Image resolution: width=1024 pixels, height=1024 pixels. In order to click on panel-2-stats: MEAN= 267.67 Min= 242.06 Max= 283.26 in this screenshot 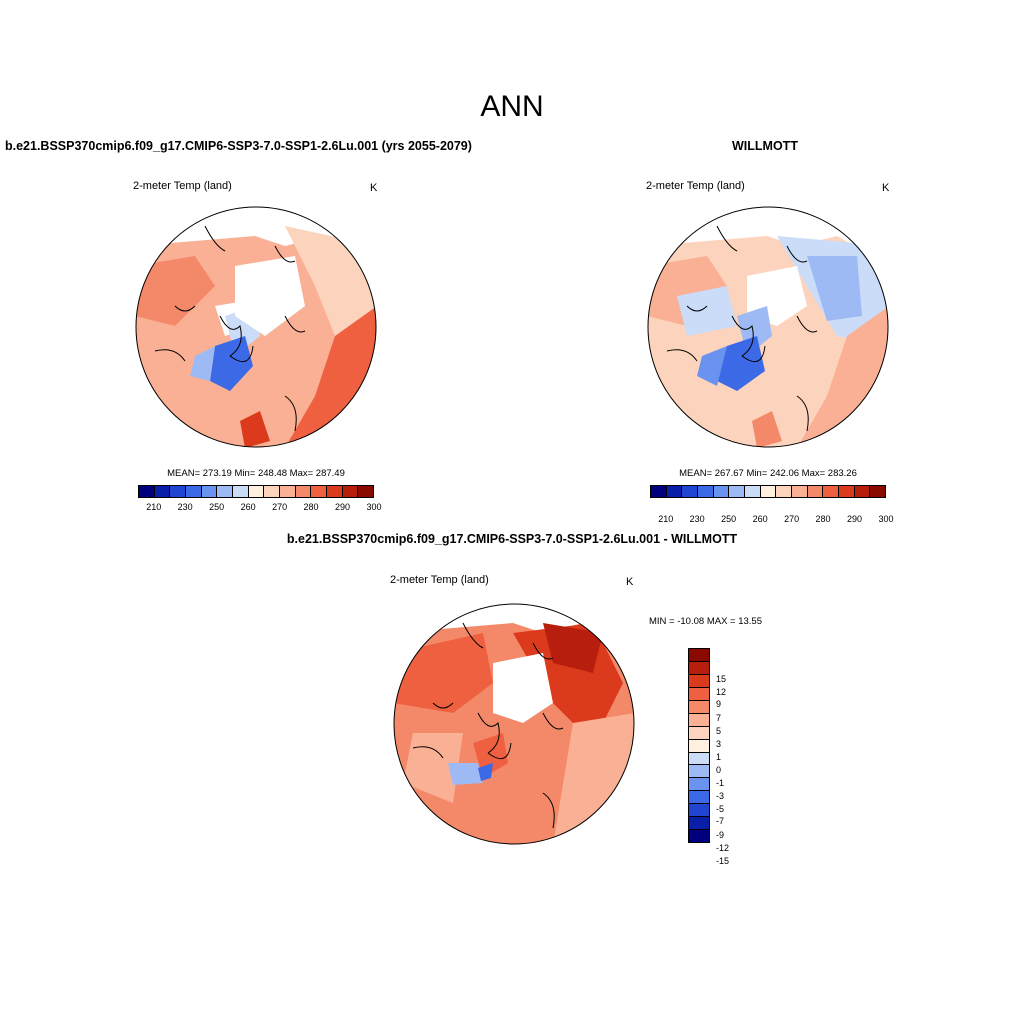, I will do `click(768, 473)`.